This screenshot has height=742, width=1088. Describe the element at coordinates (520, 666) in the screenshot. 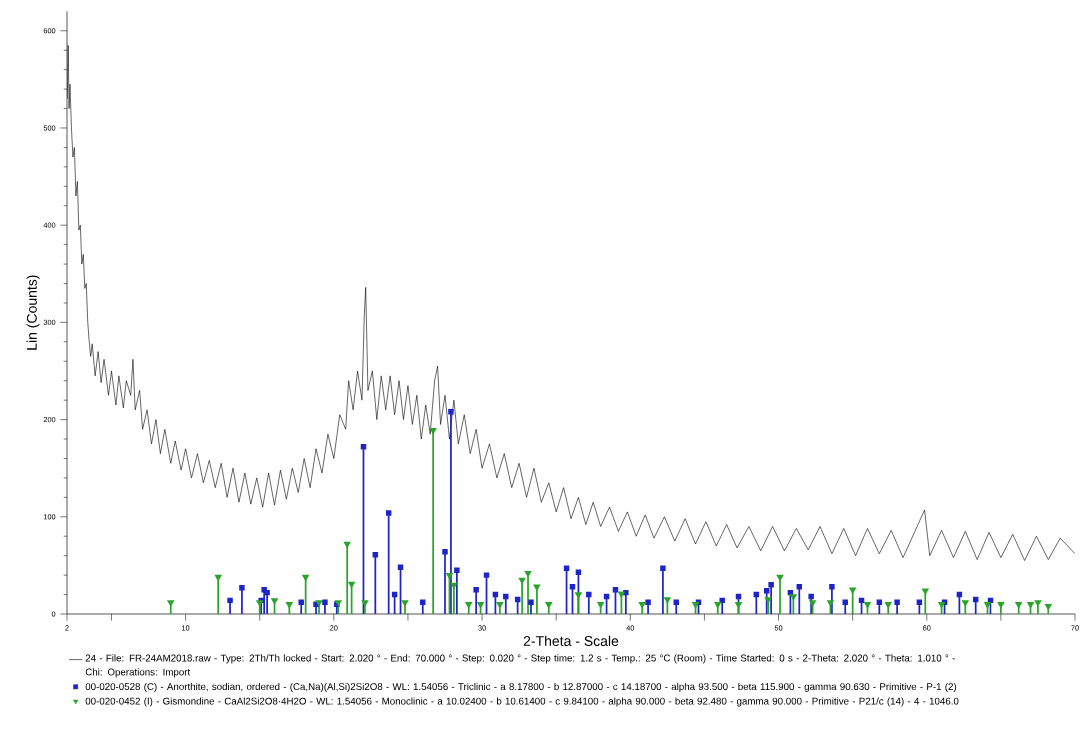

I see `legend-label: 24 - File: FR-24AM2018.raw - Type: 2Th/Th locked - Start: 2.020 ° - End: 70.000 ° - Step: 0.020 ° - Step time: 1.2 s - Temp.: 25 °C (Room) - Time Started: 0 s - 2-Theta: 2.020 ° - Theta: 1.010 ° - Chi: Operations: Import` at that location.